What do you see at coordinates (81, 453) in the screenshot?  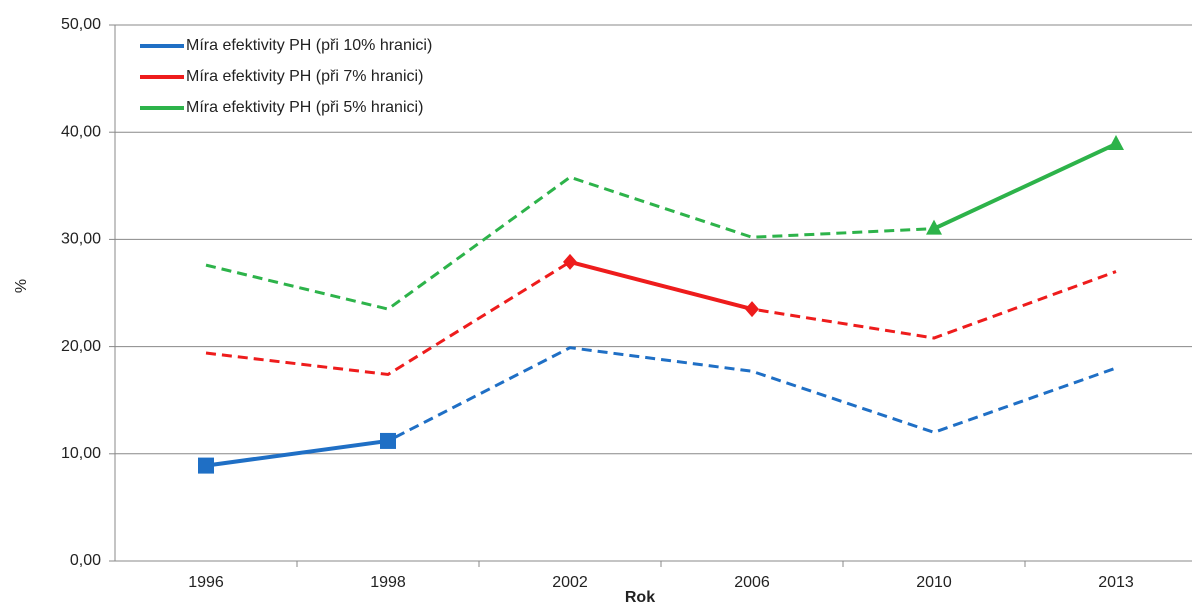 I see `y-tick-label: 10,00` at bounding box center [81, 453].